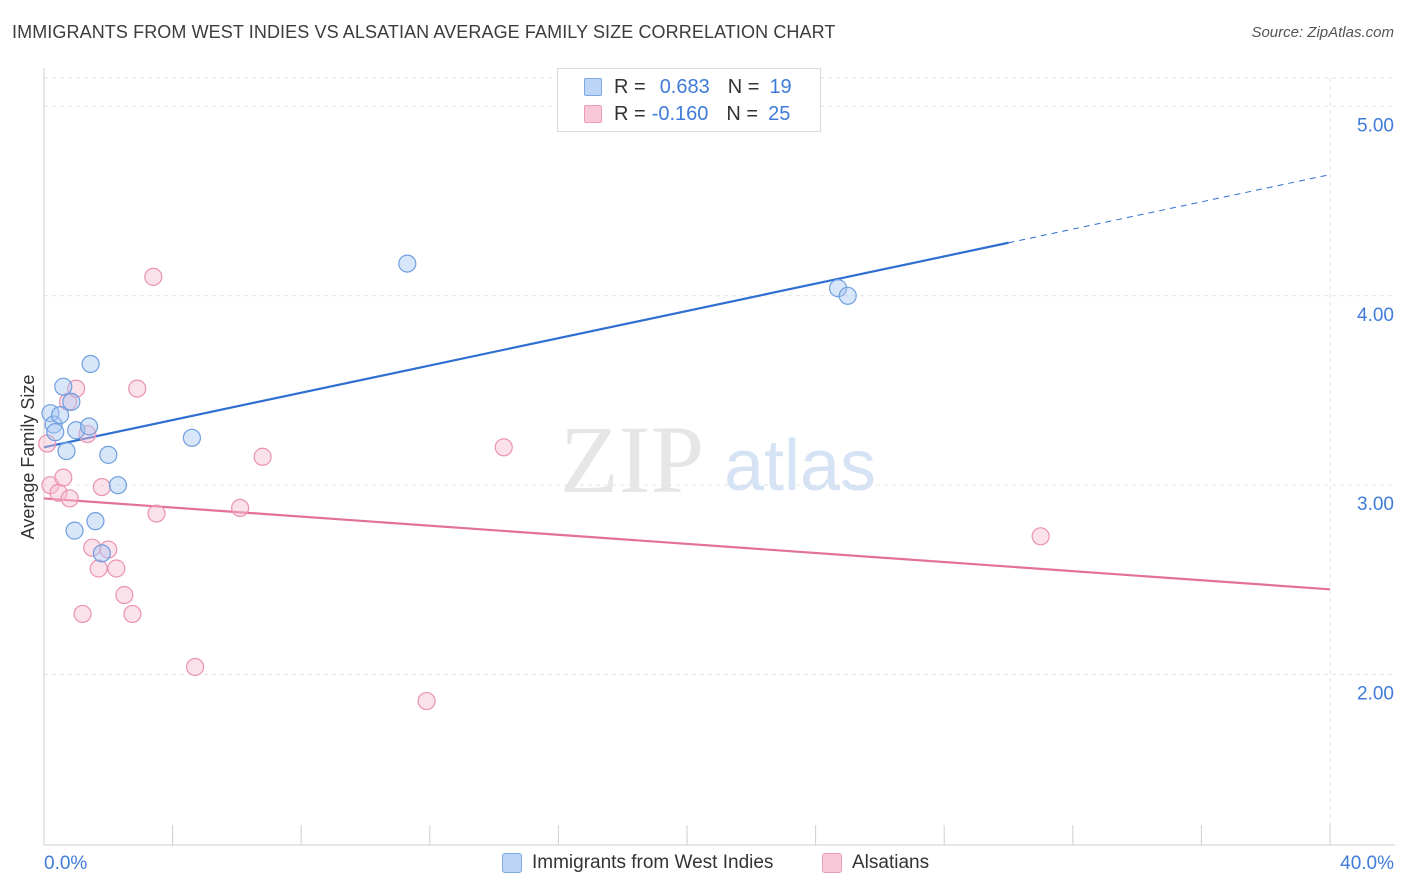 Image resolution: width=1406 pixels, height=892 pixels. I want to click on legend-swatch-blue, so click(593, 87).